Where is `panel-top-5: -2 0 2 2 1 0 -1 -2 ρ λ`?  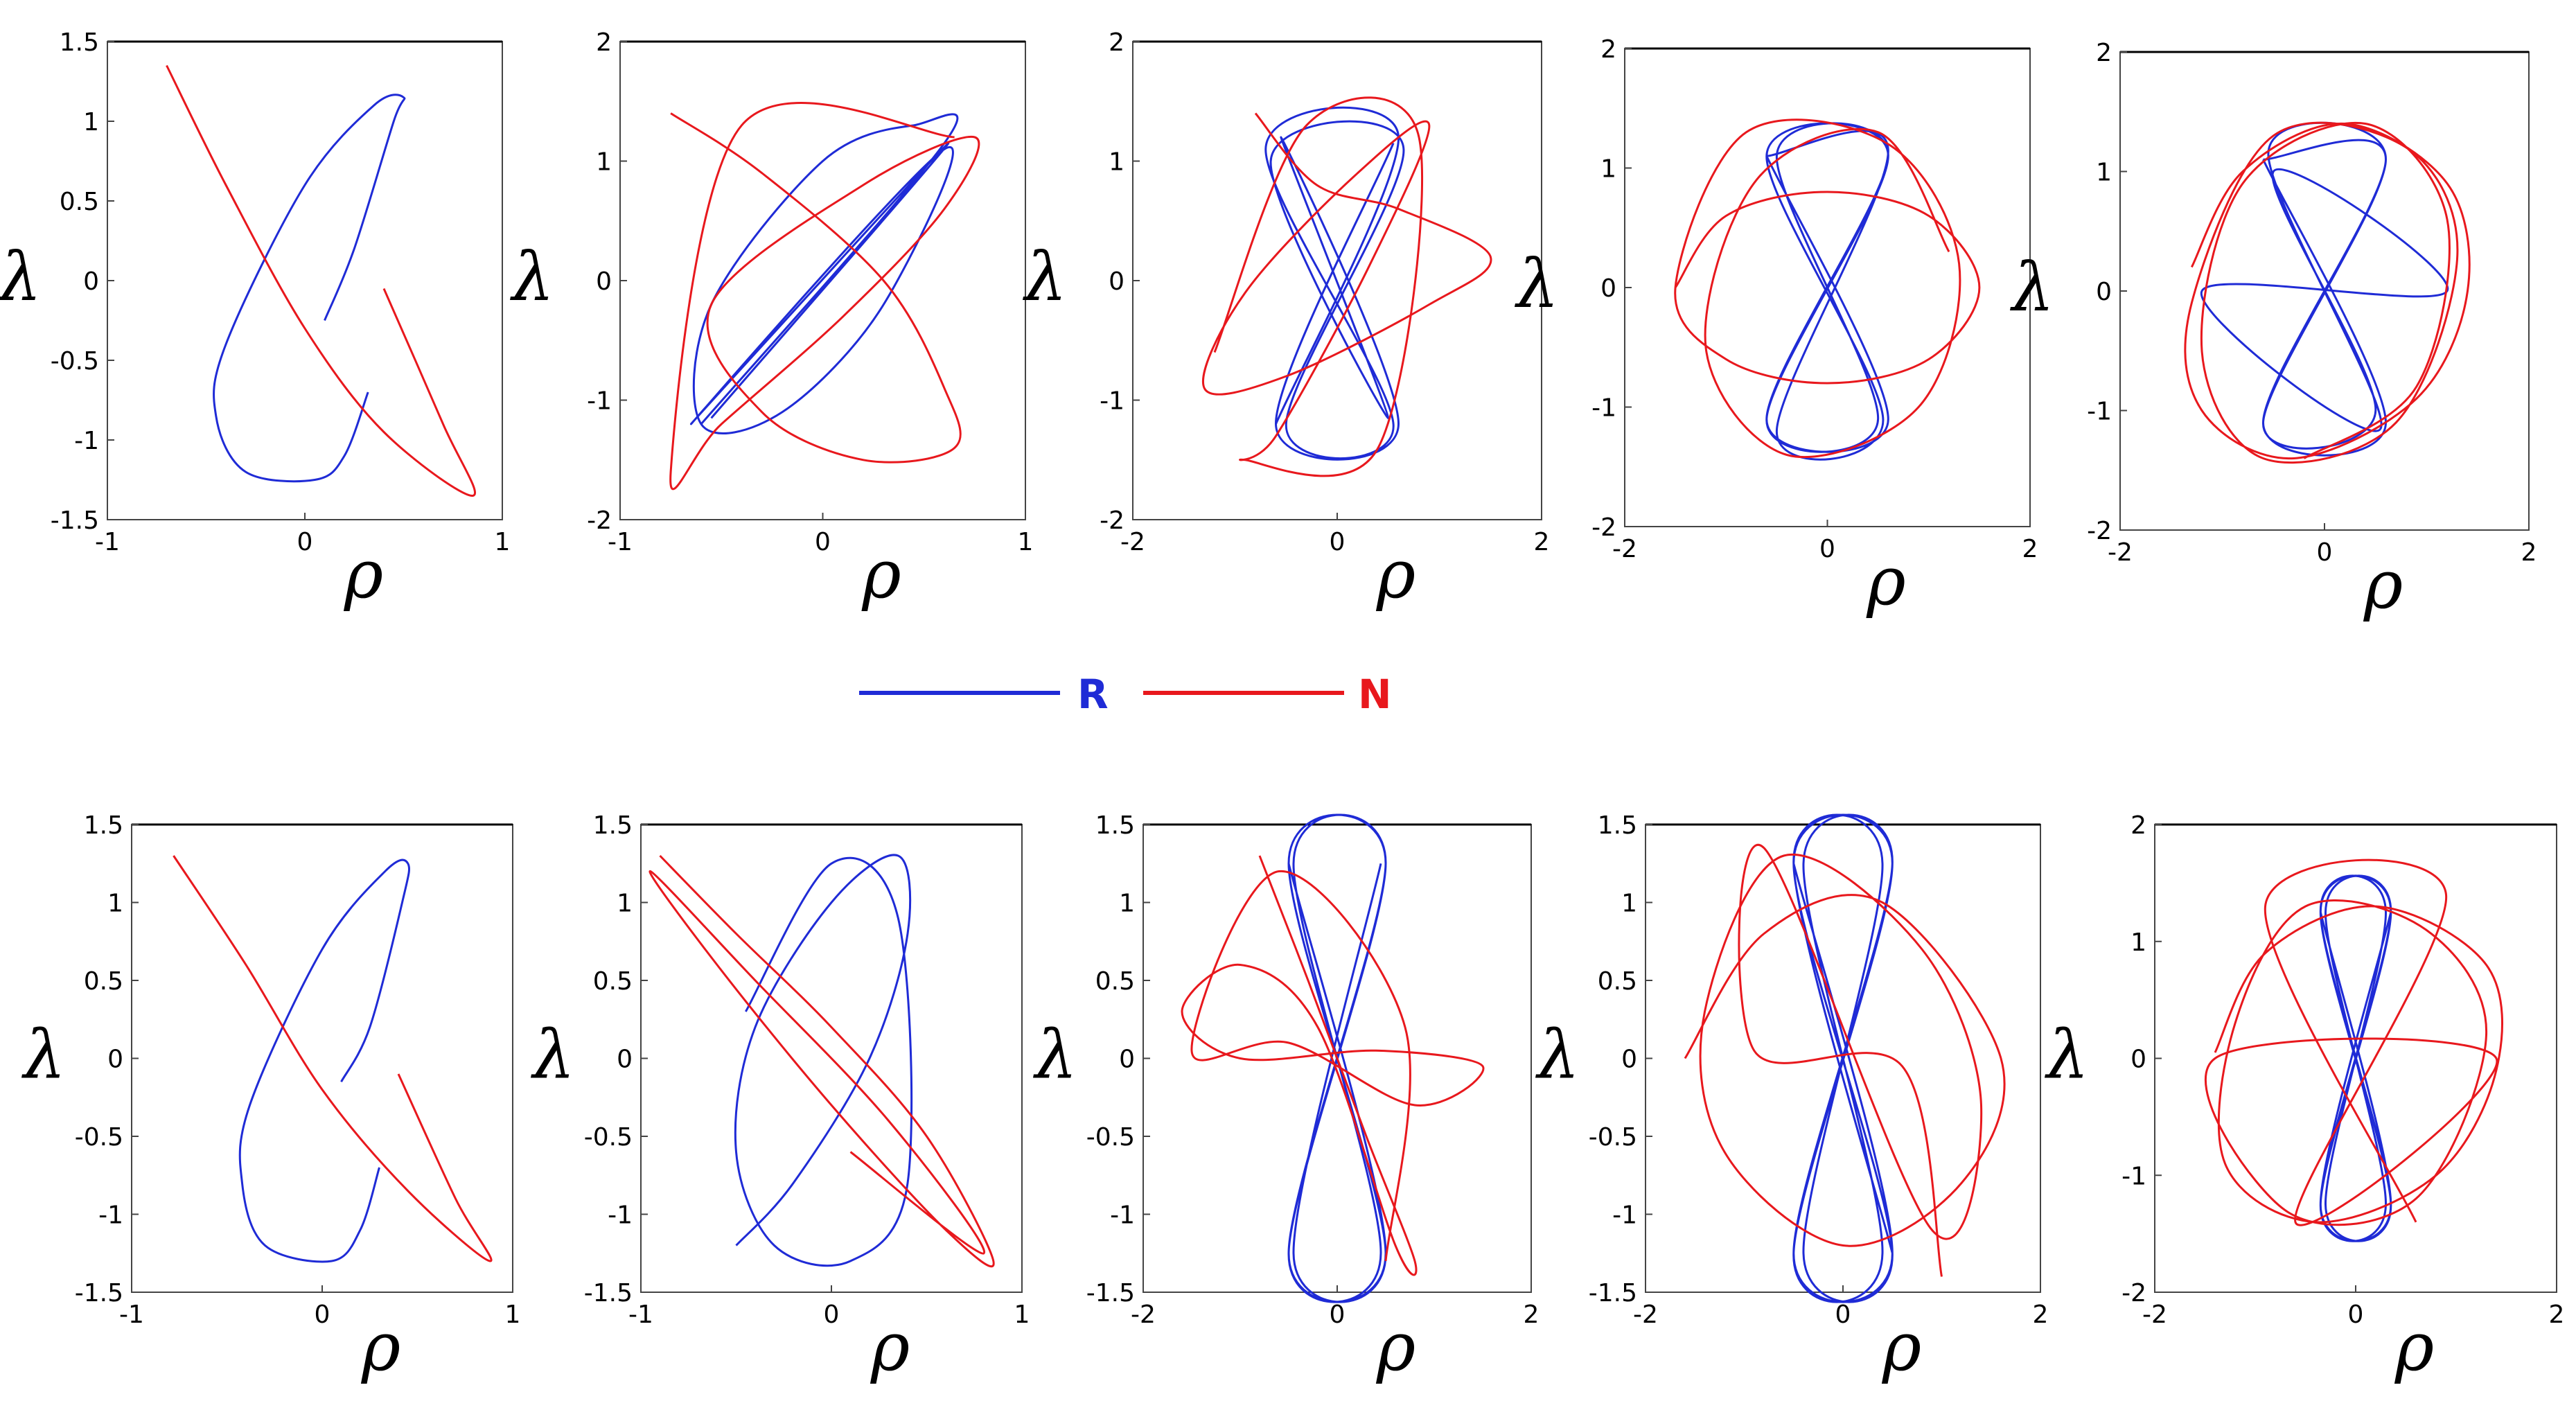 panel-top-5: -2 0 2 2 1 0 -1 -2 ρ λ is located at coordinates (2273, 331).